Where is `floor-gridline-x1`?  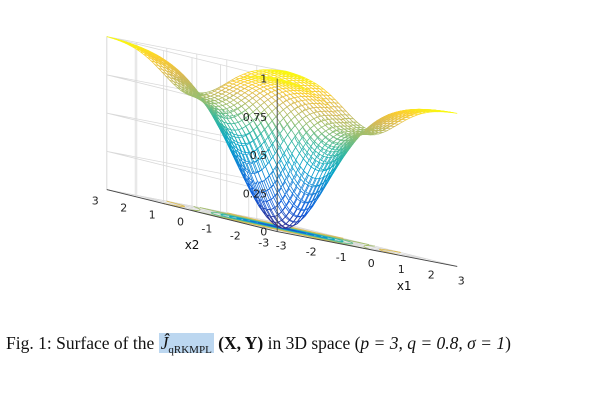 floor-gridline-x1 is located at coordinates (372, 245).